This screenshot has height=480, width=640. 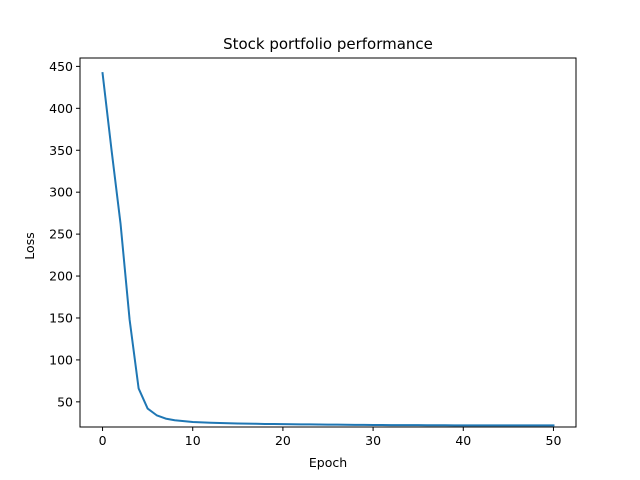 I want to click on x-tick-label: 30, so click(x=373, y=440).